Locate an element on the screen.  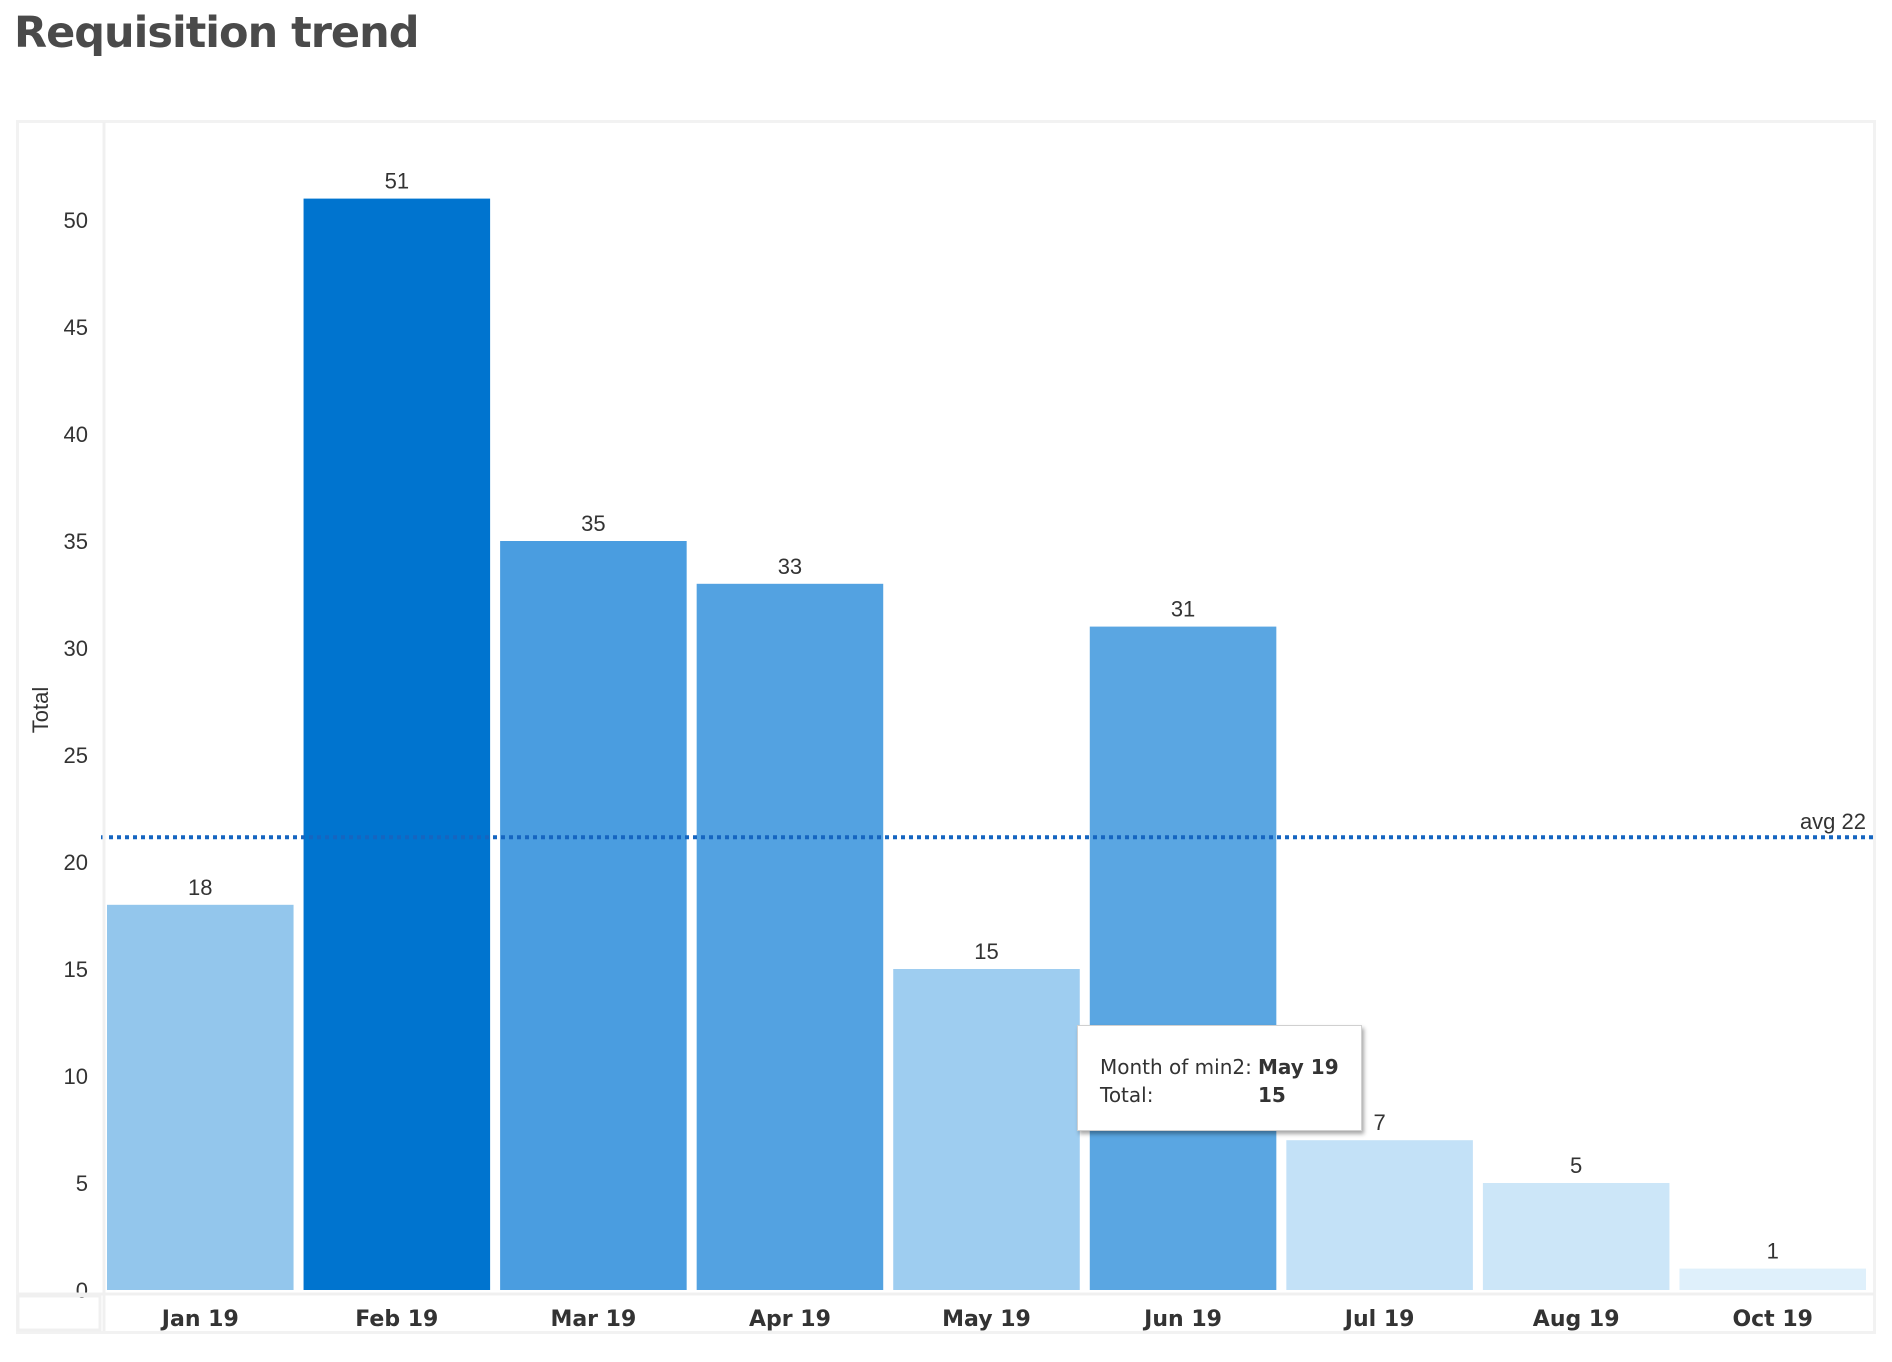
y-tick-label: 50 is located at coordinates (76, 220).